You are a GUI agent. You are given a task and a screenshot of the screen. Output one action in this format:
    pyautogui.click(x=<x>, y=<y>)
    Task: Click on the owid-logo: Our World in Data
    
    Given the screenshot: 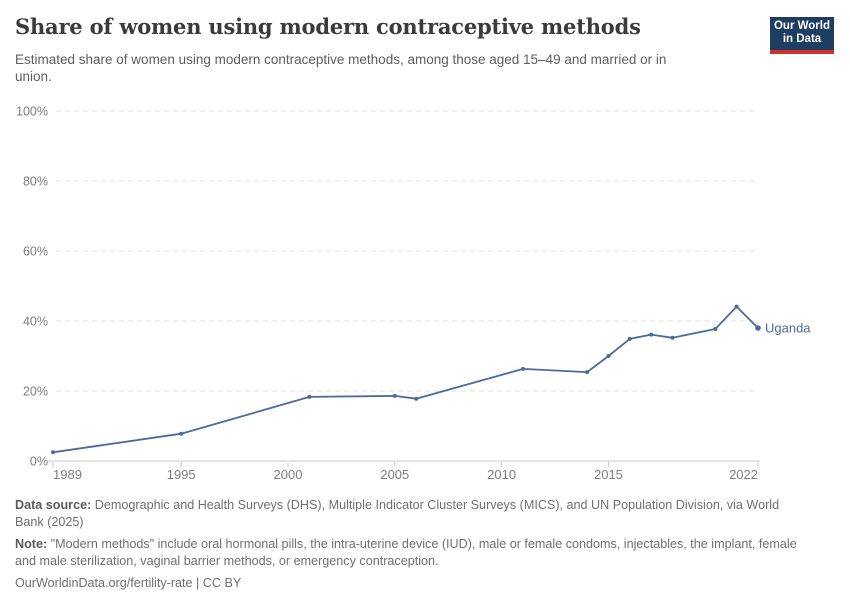 What is the action you would take?
    pyautogui.click(x=802, y=35)
    